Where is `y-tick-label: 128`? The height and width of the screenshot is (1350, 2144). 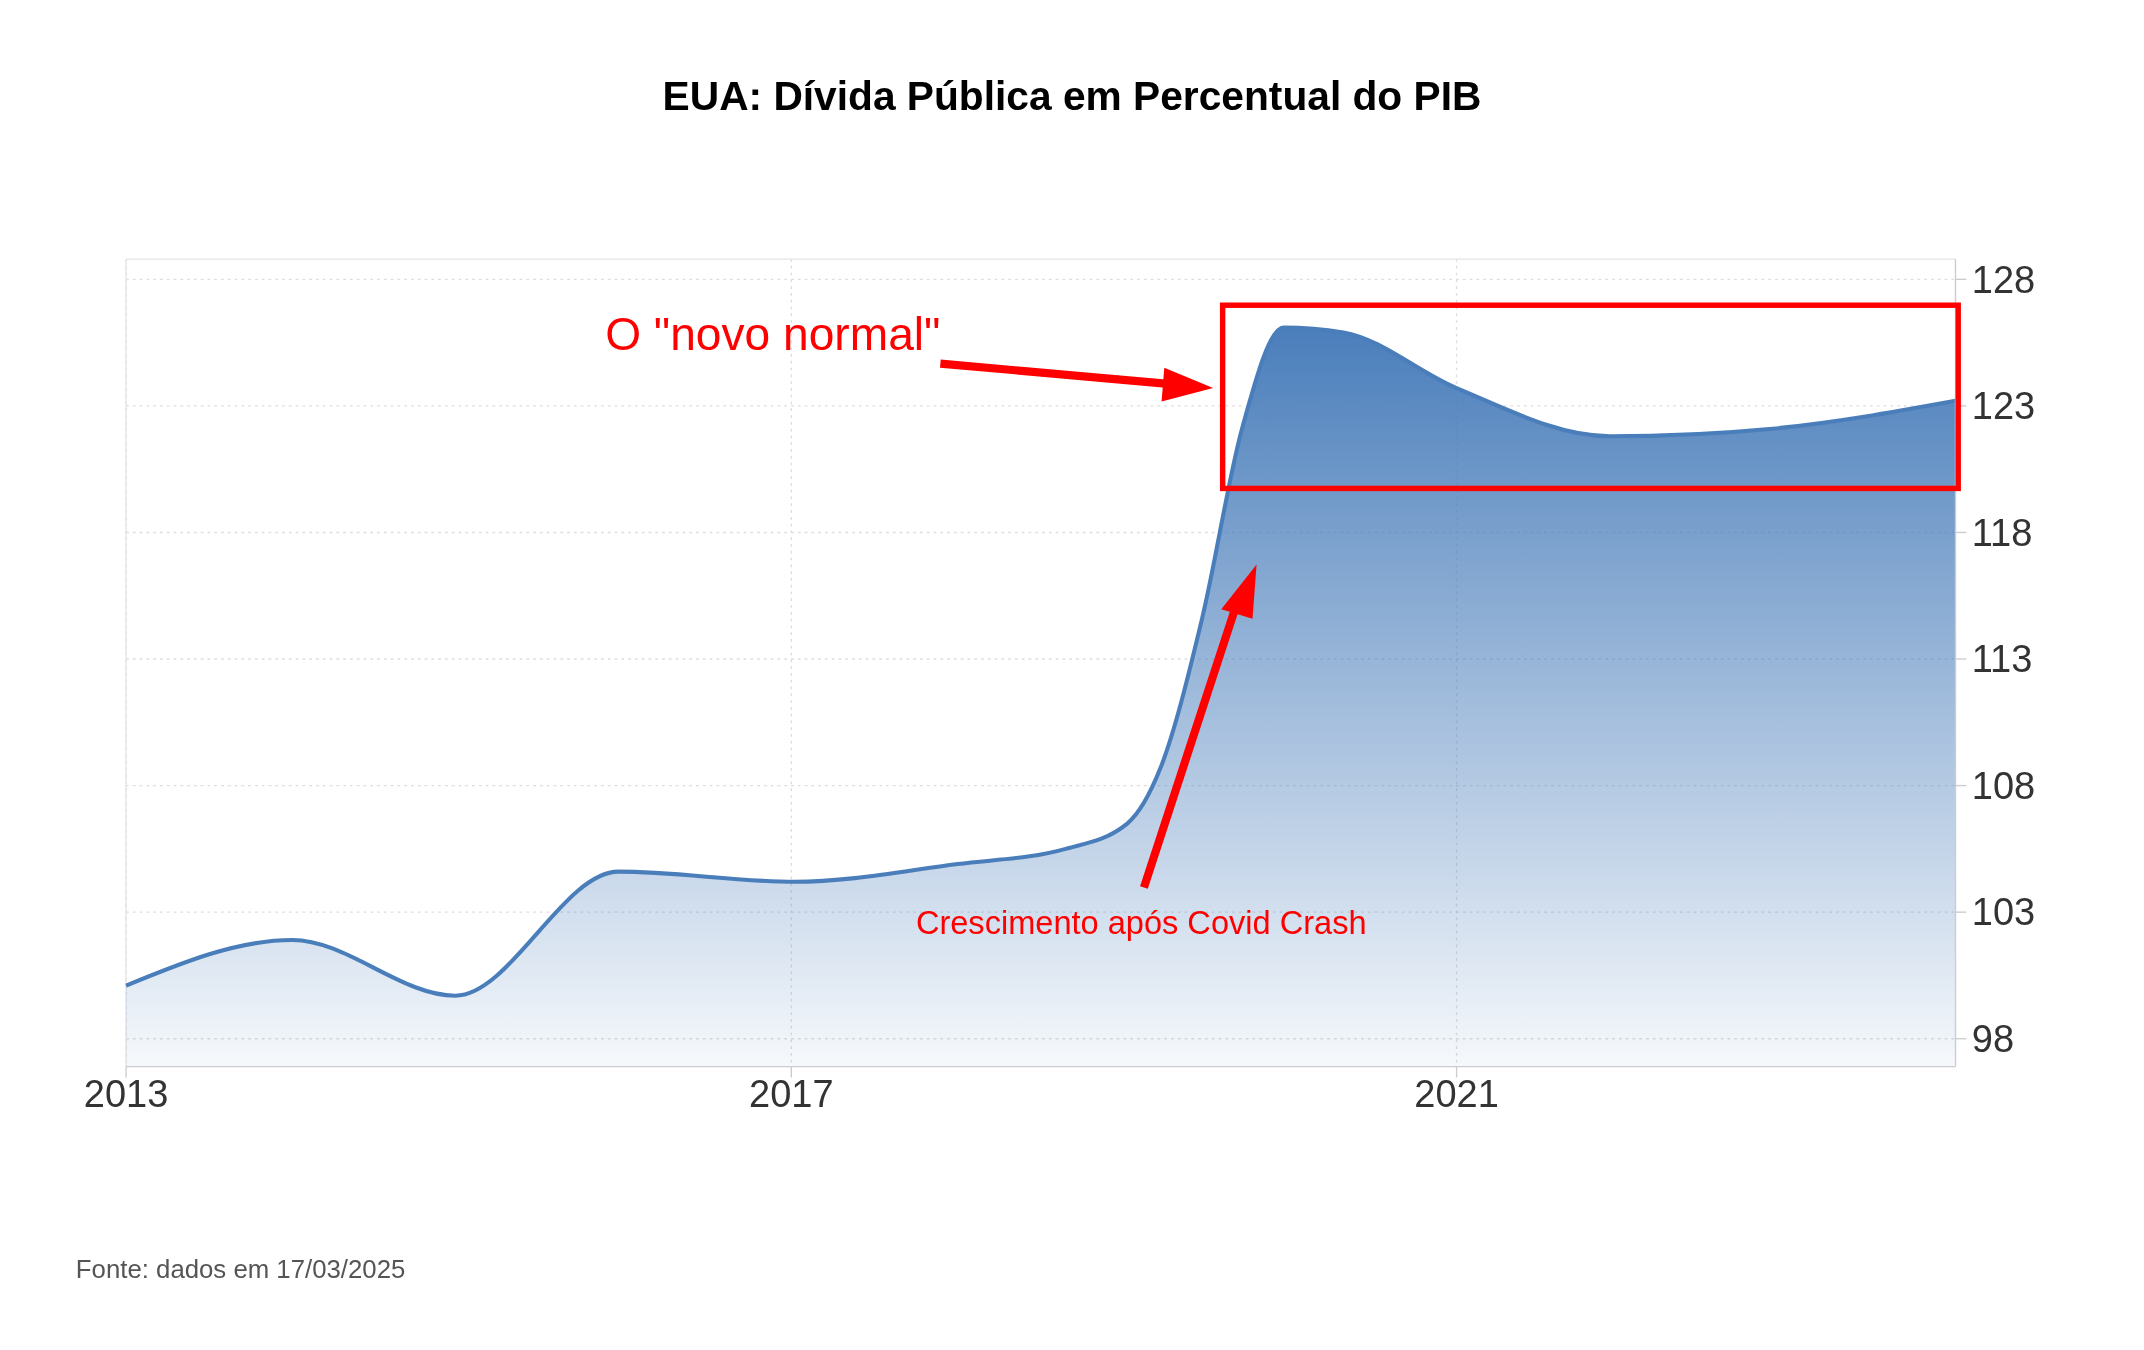 y-tick-label: 128 is located at coordinates (2003, 279).